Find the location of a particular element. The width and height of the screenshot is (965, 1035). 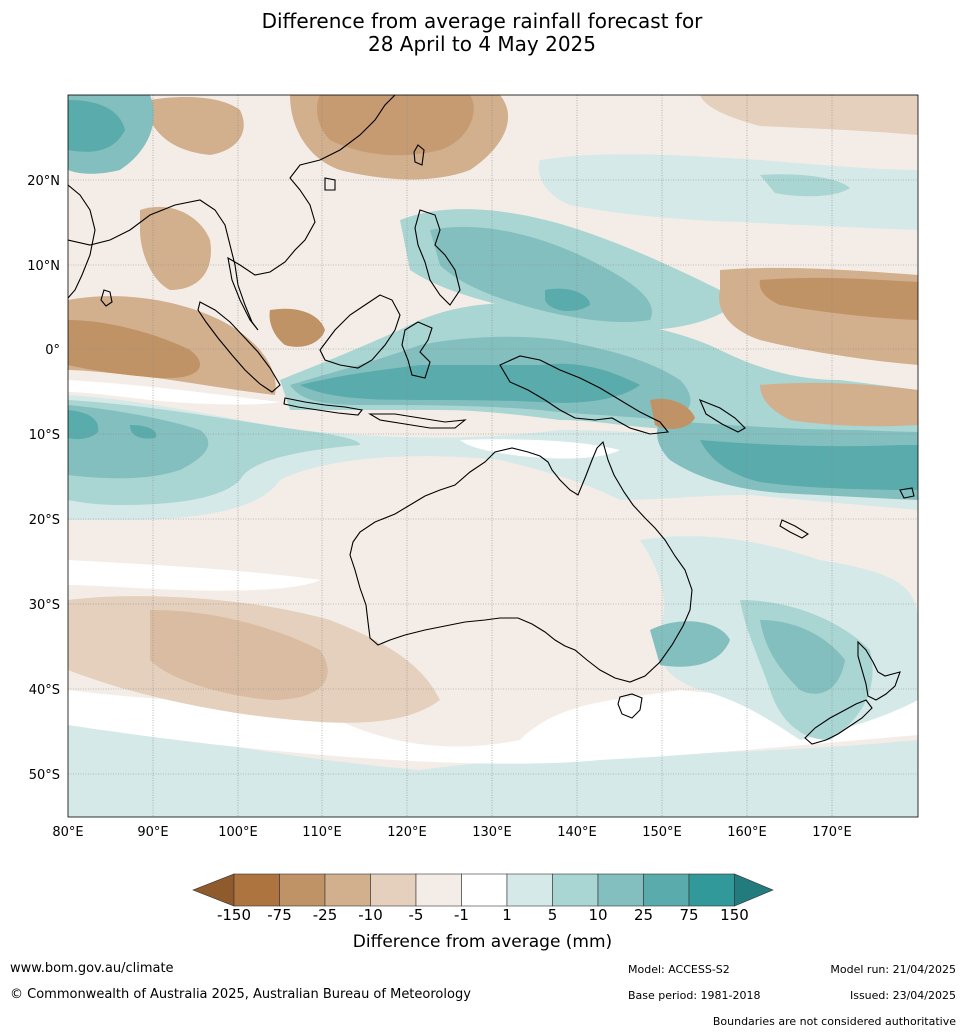

colorbar-extend-low is located at coordinates (213, 890).